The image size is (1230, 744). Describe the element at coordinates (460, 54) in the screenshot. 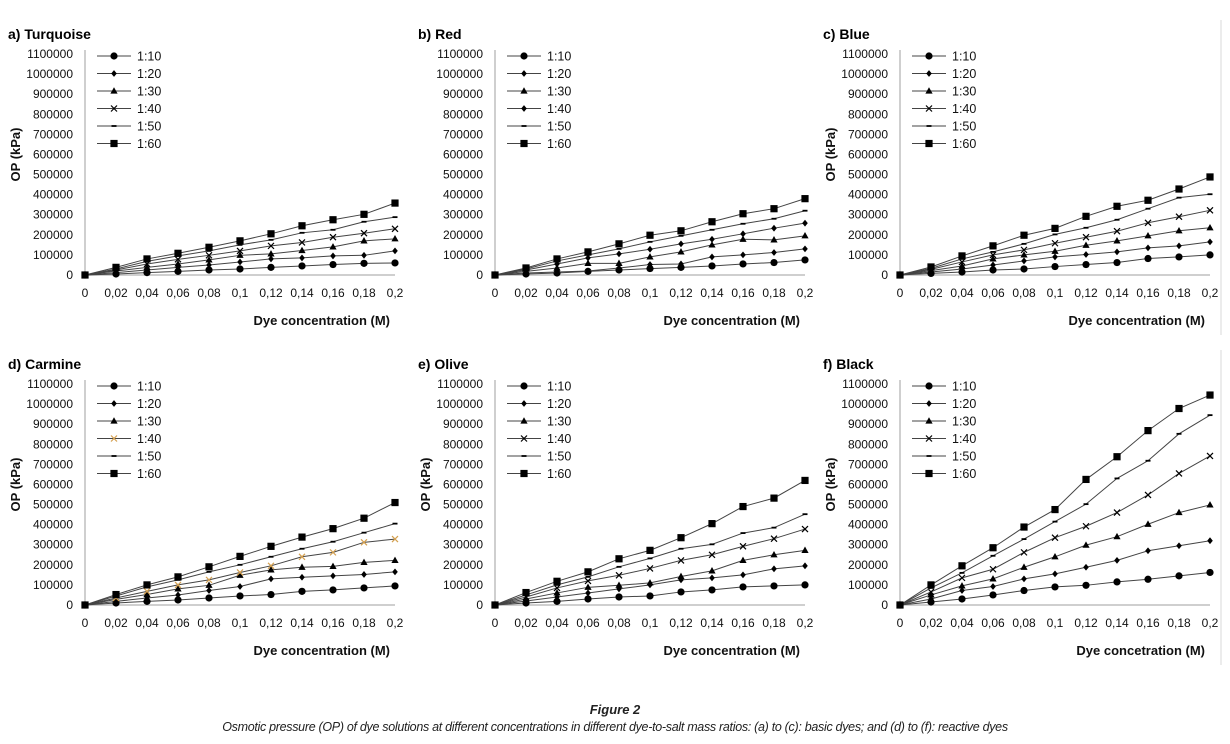

I see `y-tick-label: 1100000` at that location.